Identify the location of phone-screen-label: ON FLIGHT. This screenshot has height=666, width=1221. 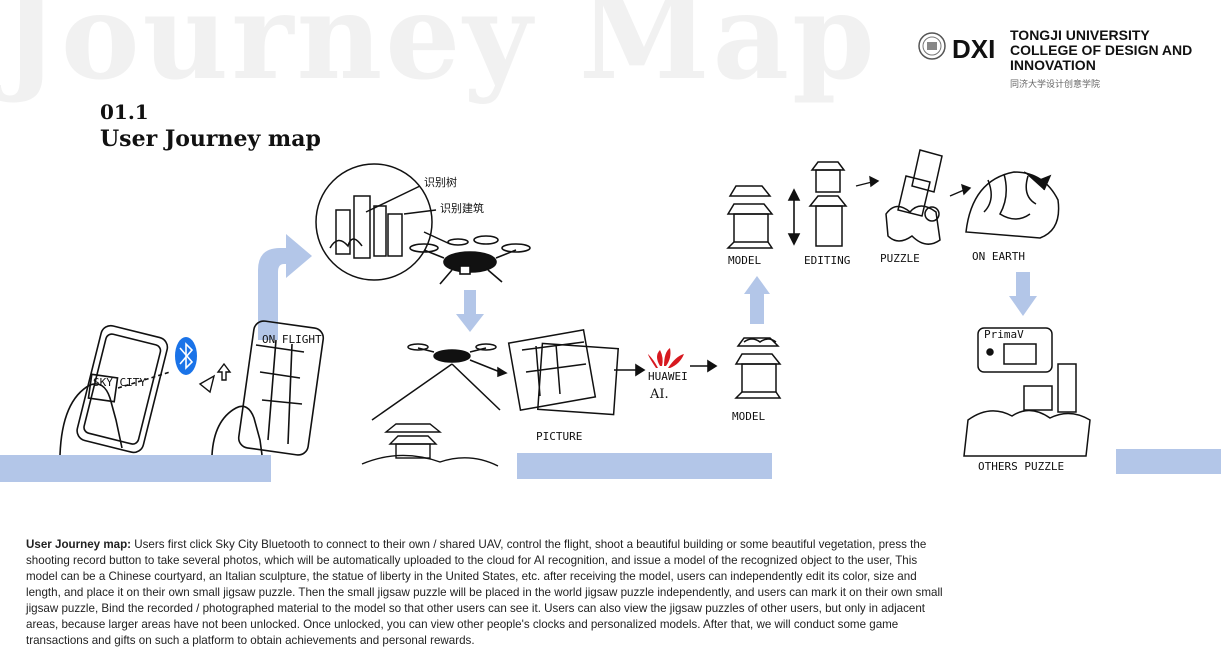
(292, 339).